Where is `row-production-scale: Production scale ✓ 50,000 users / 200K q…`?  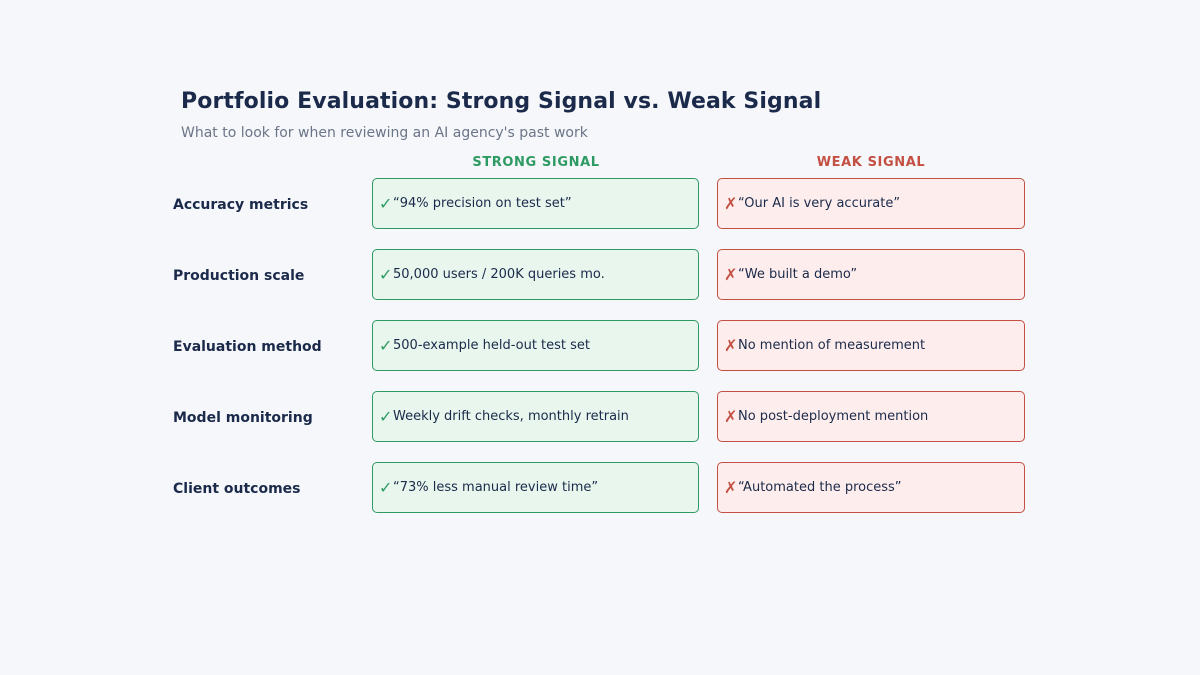 row-production-scale: Production scale ✓ 50,000 users / 200K q… is located at coordinates (600, 275).